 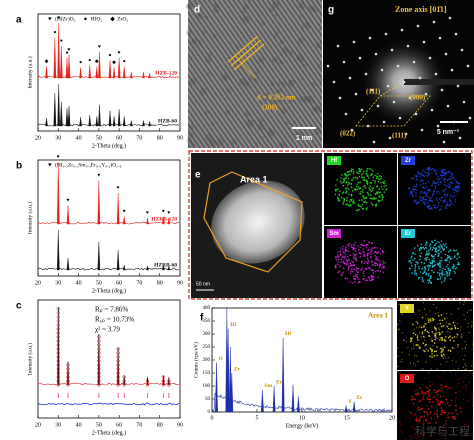 I want to click on fit-statistic: R꜀ₚ = 10.73%, so click(x=114, y=320).